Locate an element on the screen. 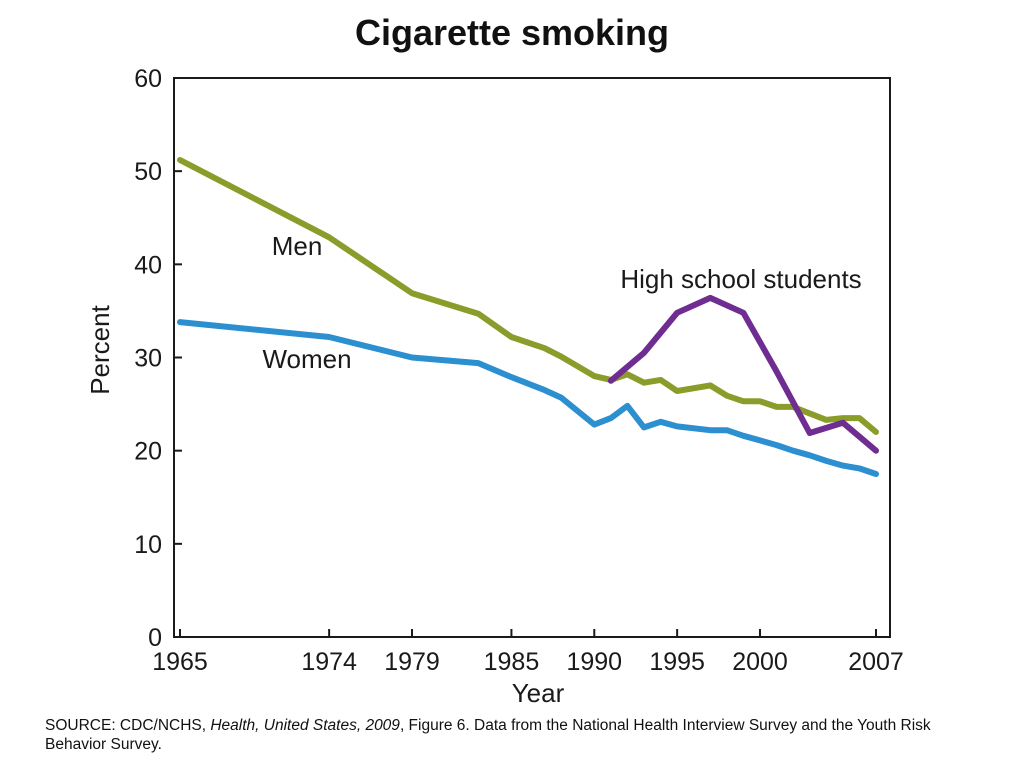 The height and width of the screenshot is (768, 1024). y-tick-label: 60 is located at coordinates (148, 79).